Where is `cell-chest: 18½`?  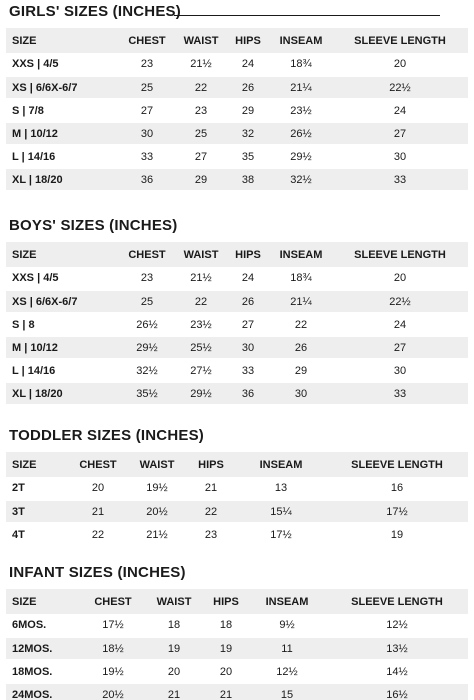 cell-chest: 18½ is located at coordinates (113, 649).